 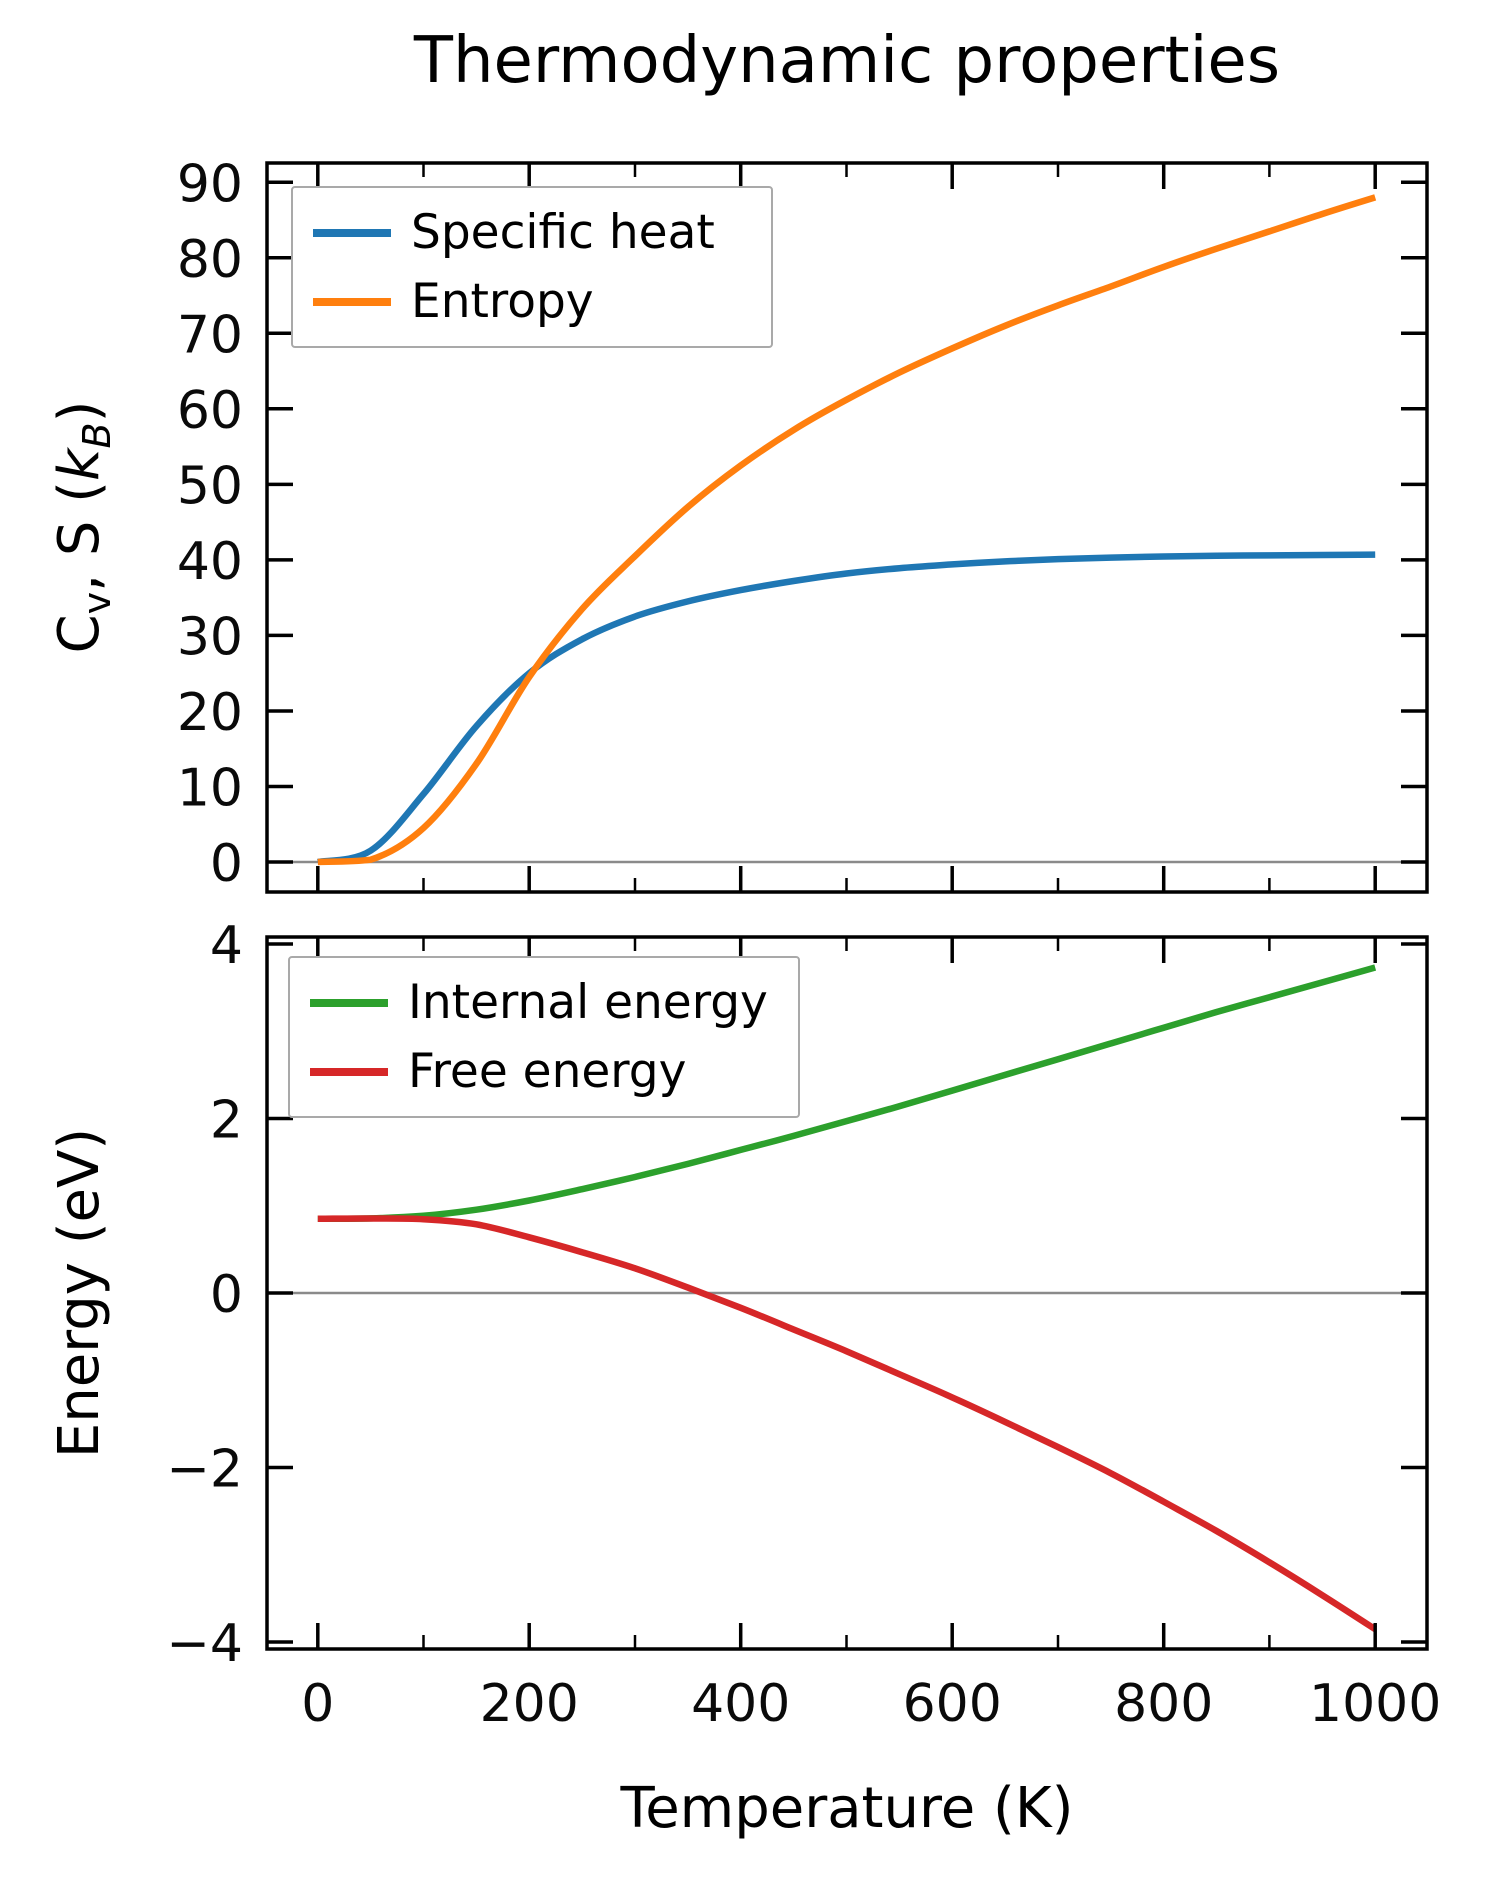 I want to click on x-axis-label: Temperature (K), so click(x=847, y=1808).